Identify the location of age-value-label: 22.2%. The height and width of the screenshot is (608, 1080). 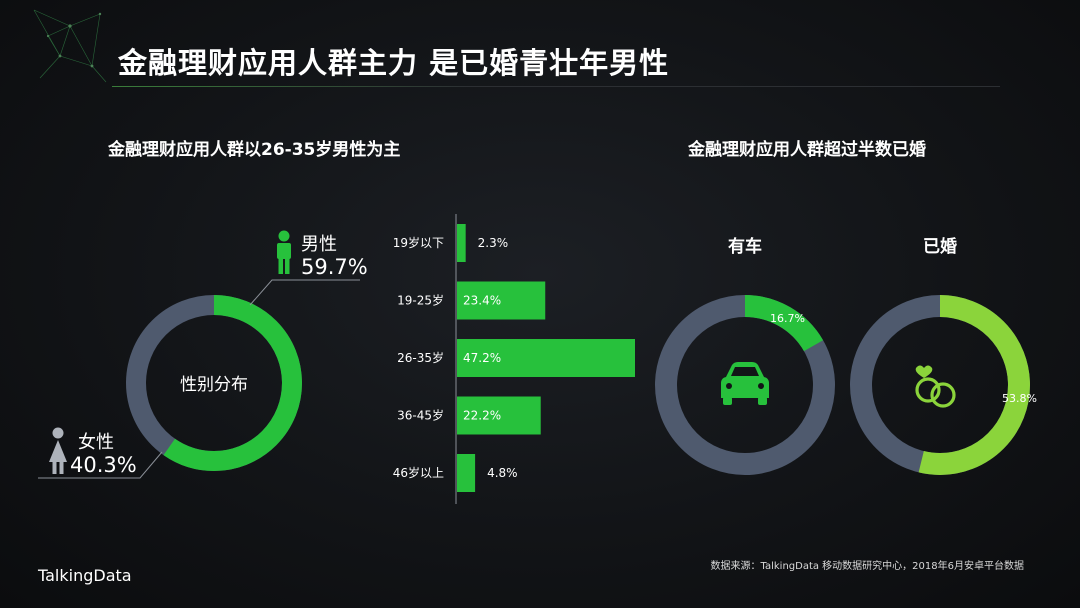
(482, 416).